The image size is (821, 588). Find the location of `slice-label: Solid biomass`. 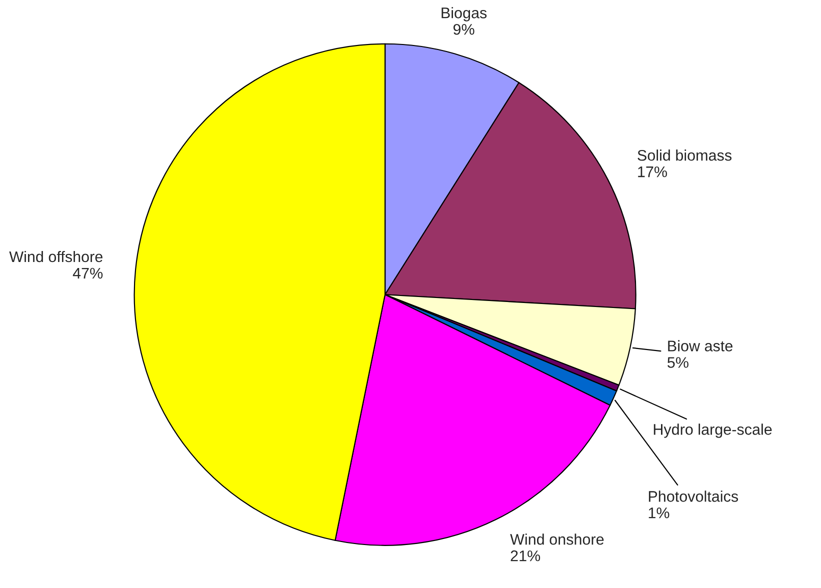

slice-label: Solid biomass is located at coordinates (685, 155).